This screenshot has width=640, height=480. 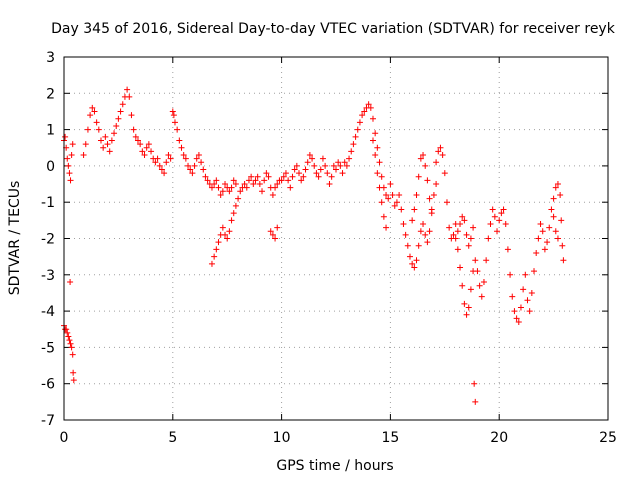 What do you see at coordinates (48, 348) in the screenshot?
I see `y-tick-label: -5` at bounding box center [48, 348].